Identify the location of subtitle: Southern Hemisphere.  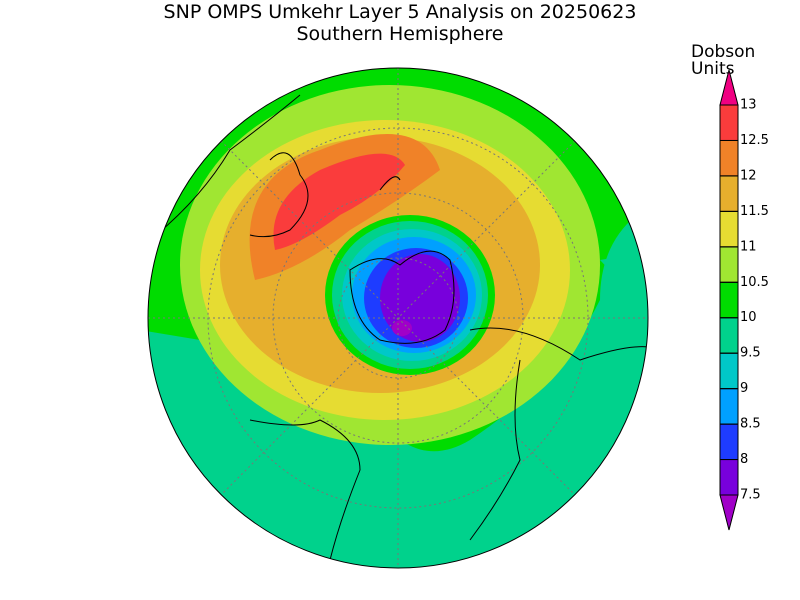
(399, 34).